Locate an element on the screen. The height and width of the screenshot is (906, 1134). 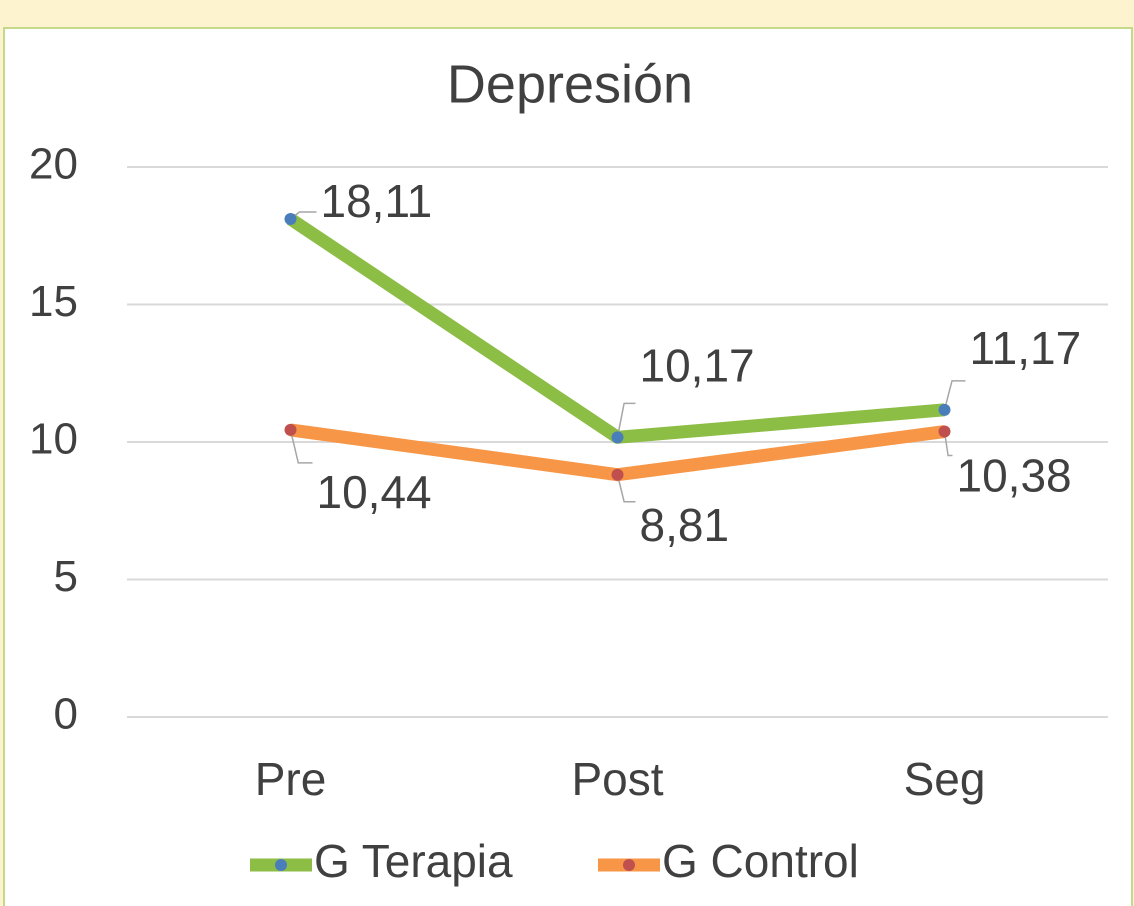
legend-label: G Control is located at coordinates (760, 861).